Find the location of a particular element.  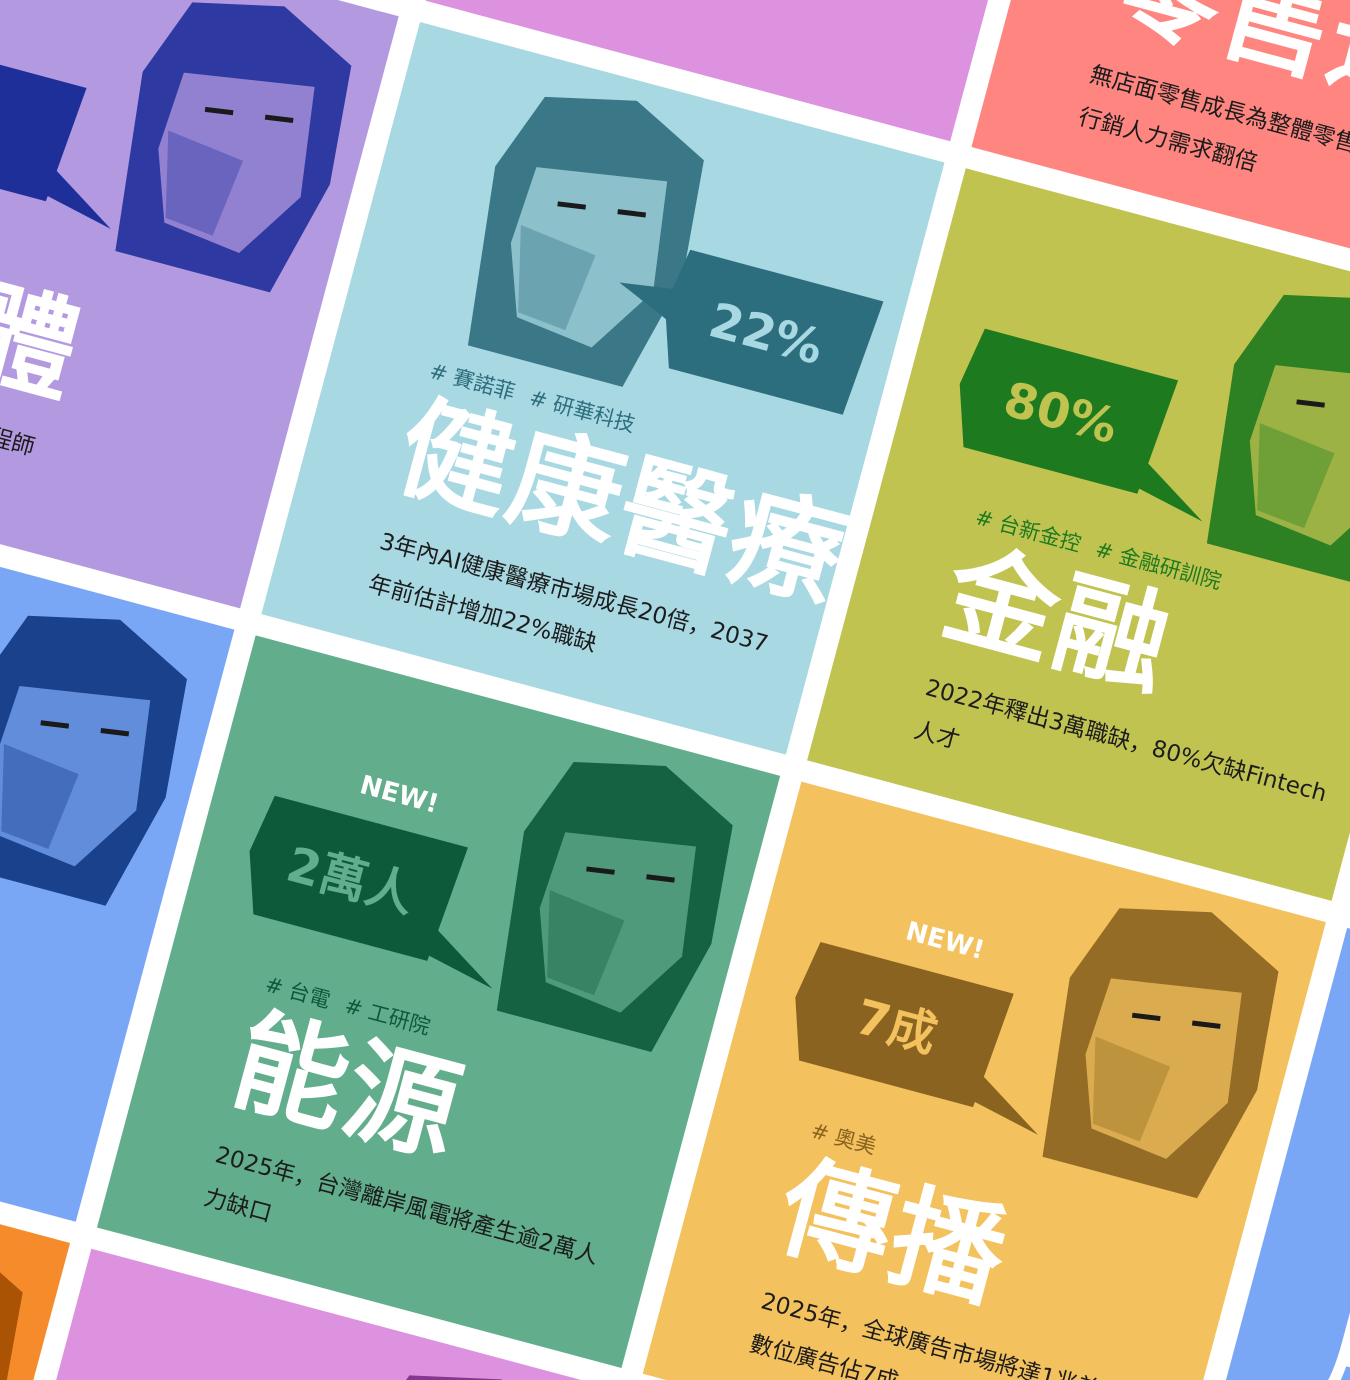

card-title: 服 is located at coordinates (1331, 1333).